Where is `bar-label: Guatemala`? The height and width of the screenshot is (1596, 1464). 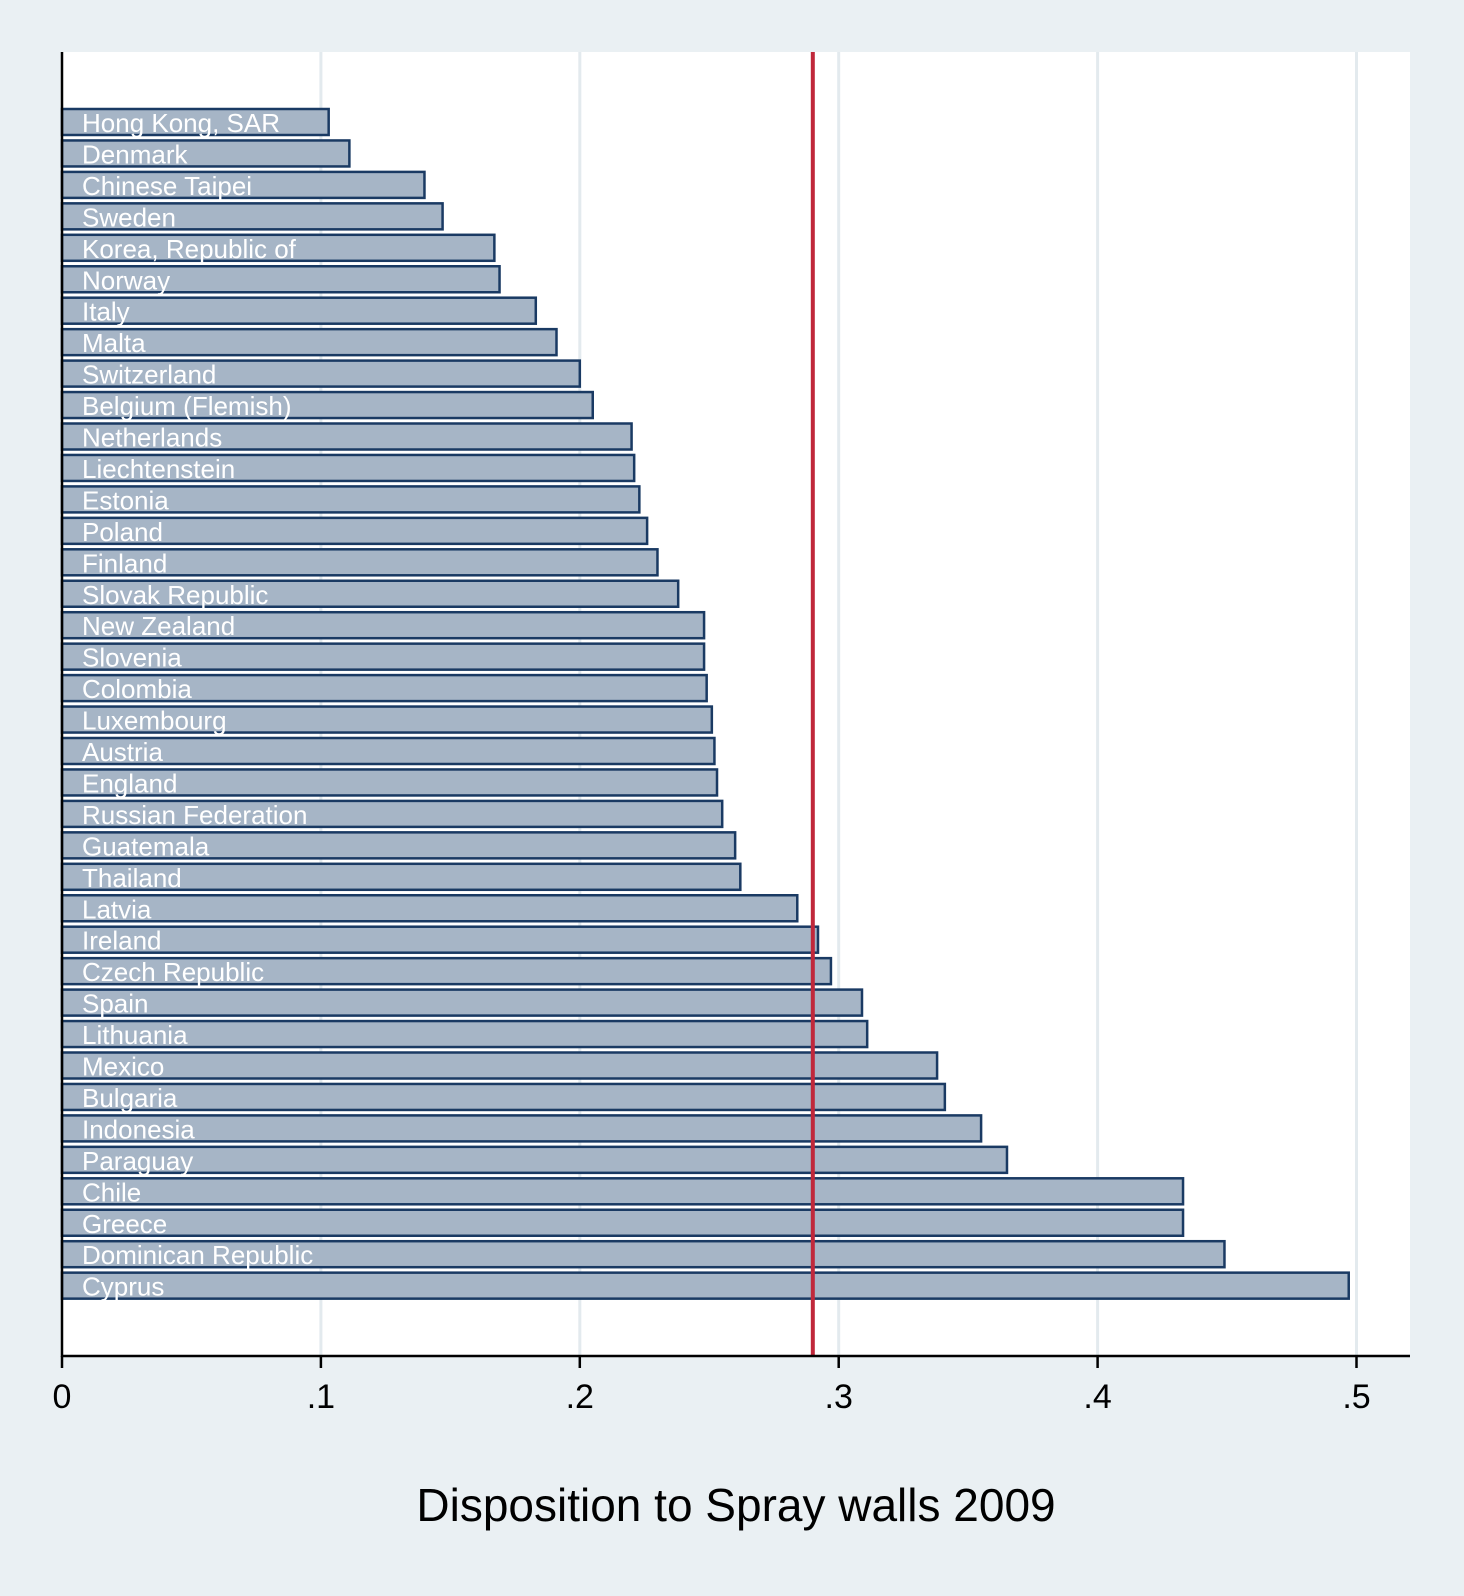 bar-label: Guatemala is located at coordinates (146, 846).